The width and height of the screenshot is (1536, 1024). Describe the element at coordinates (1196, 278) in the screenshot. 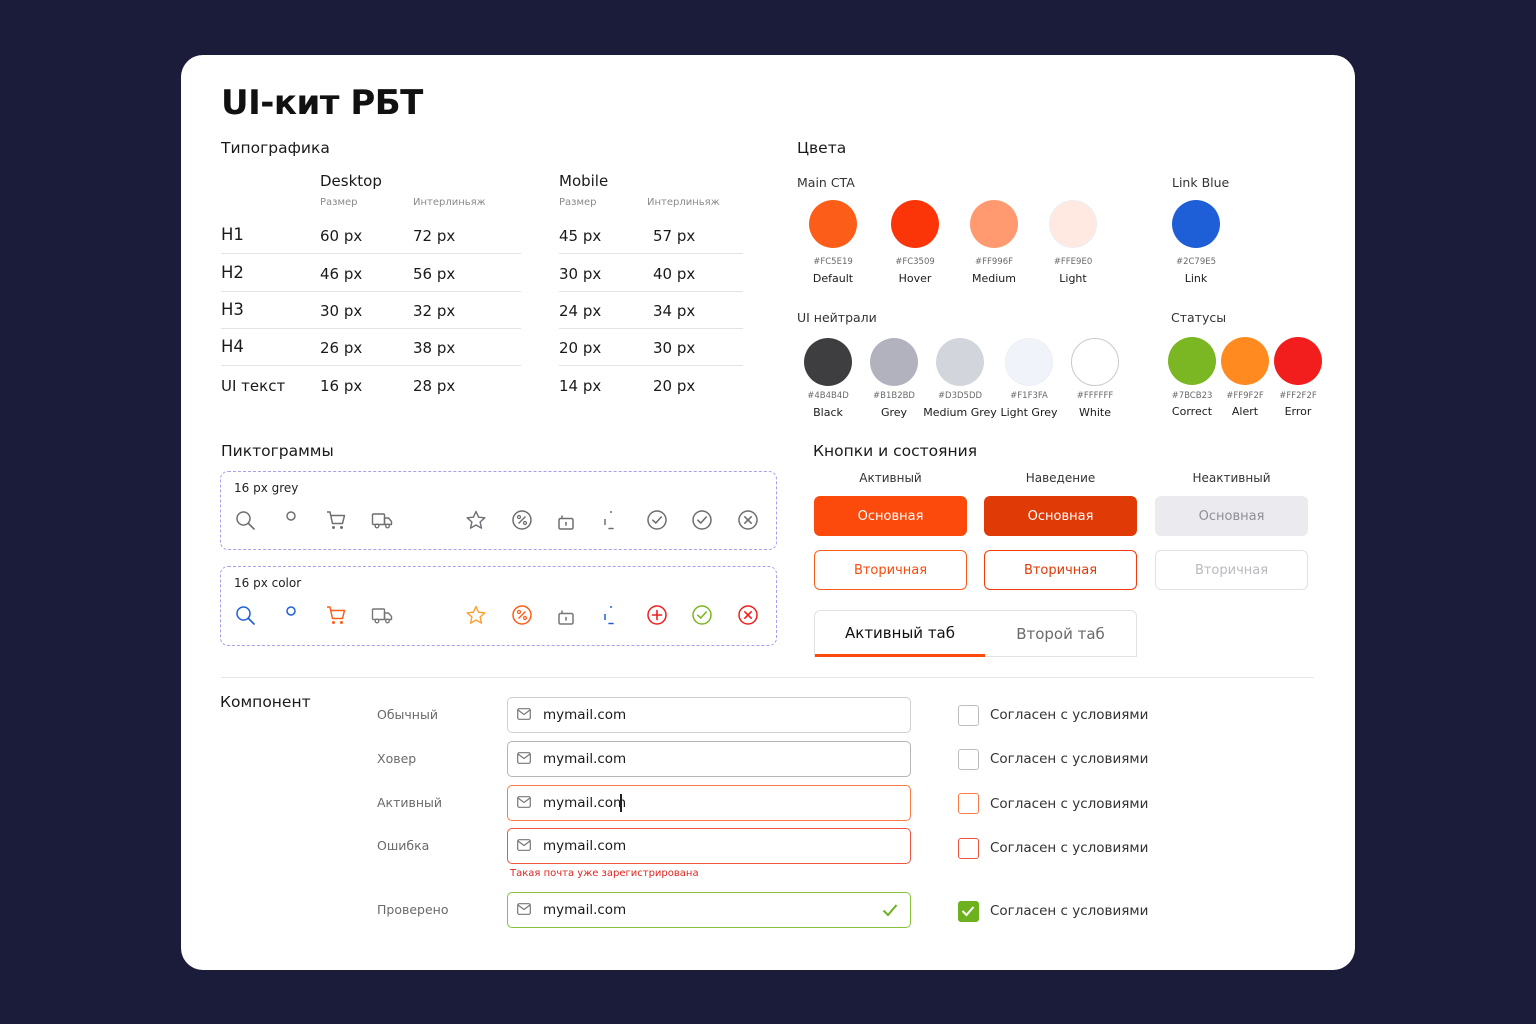

I see `color-name: Link` at that location.